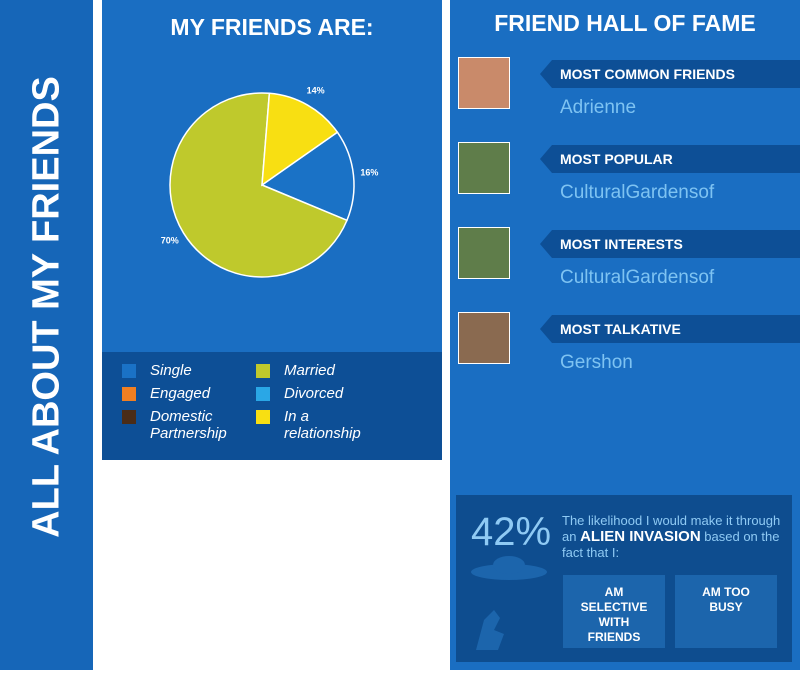 The width and height of the screenshot is (800, 676). I want to click on sidebar-title: ALL ABOUT MY FRIENDS, so click(46, 307).